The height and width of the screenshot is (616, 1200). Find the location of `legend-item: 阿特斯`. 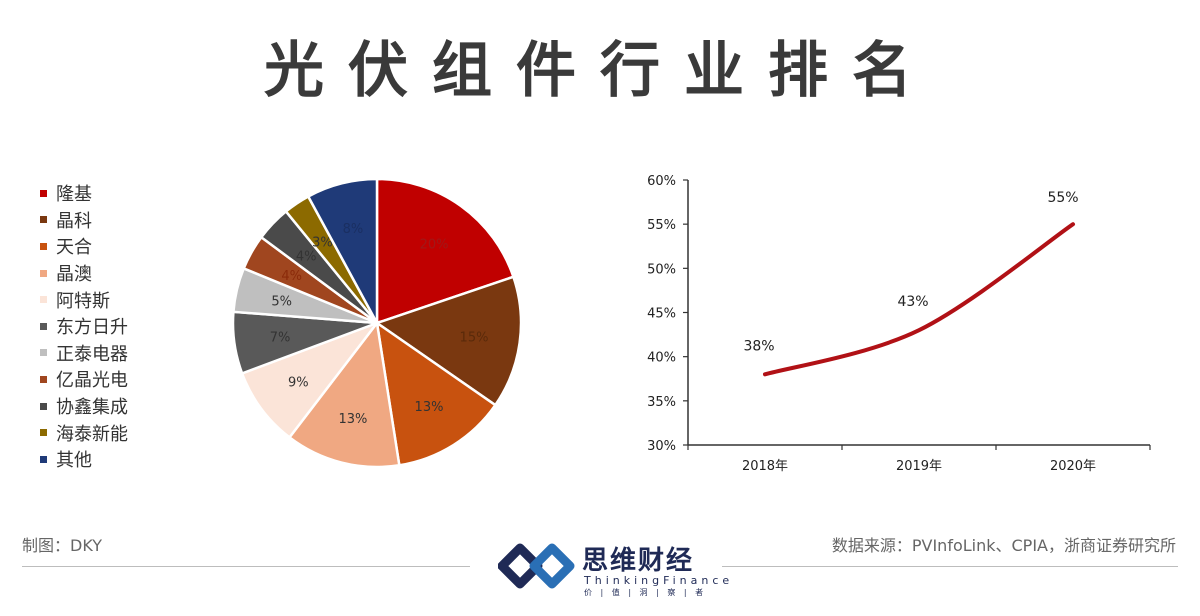

legend-item: 阿特斯 is located at coordinates (84, 299).